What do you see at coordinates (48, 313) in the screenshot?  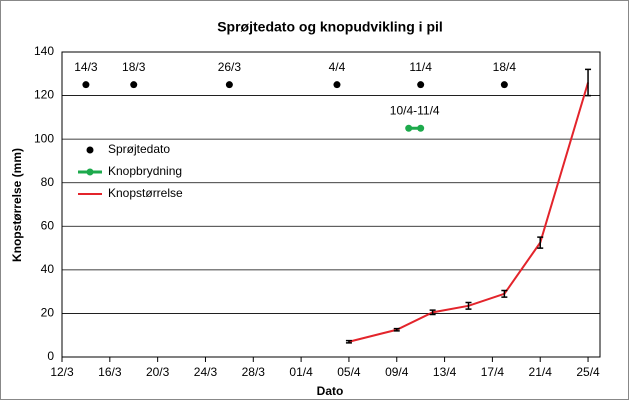 I see `y-tick-label: 20` at bounding box center [48, 313].